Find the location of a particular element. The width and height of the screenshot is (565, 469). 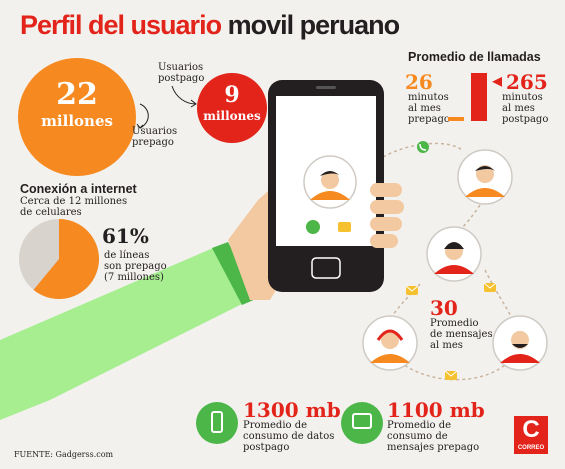

llamadas-title: Promedio de llamadas is located at coordinates (474, 57).